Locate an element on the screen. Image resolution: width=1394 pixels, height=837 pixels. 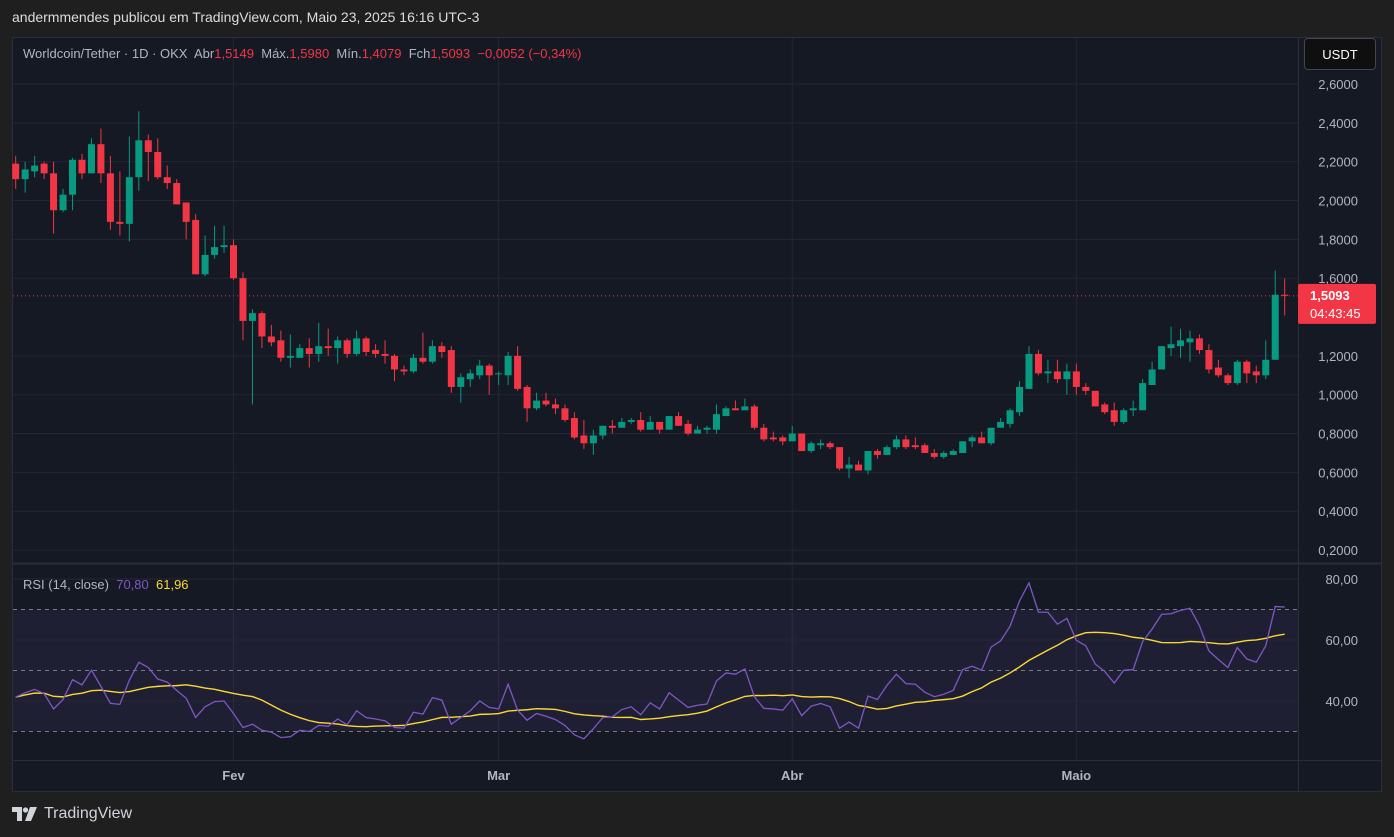
tradingview-logo: TradingView is located at coordinates (72, 814).